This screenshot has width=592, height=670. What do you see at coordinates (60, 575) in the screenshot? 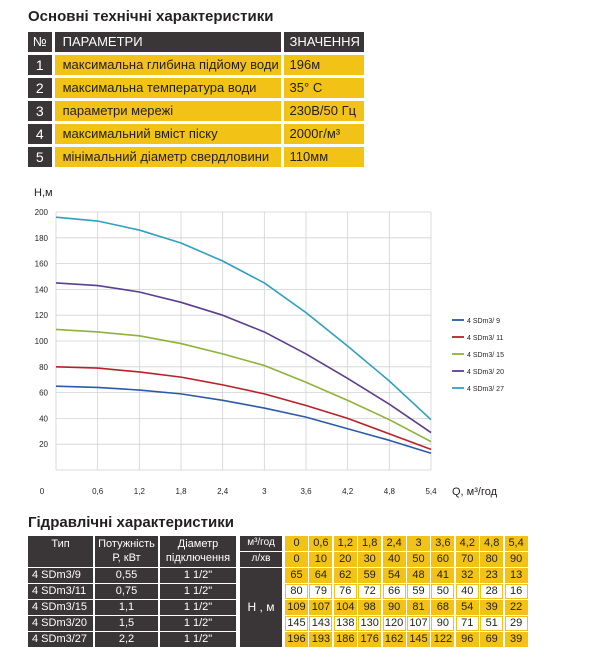
I see `row-type: 4 SDm3/9` at bounding box center [60, 575].